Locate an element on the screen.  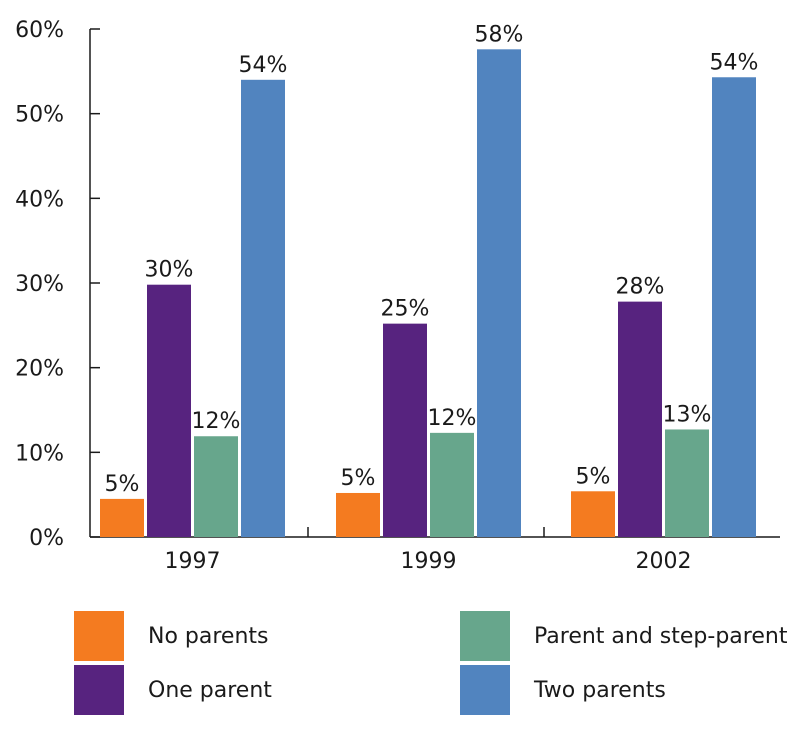
x-axis-ticks: 1997 1999 2002 is located at coordinates (428, 550).